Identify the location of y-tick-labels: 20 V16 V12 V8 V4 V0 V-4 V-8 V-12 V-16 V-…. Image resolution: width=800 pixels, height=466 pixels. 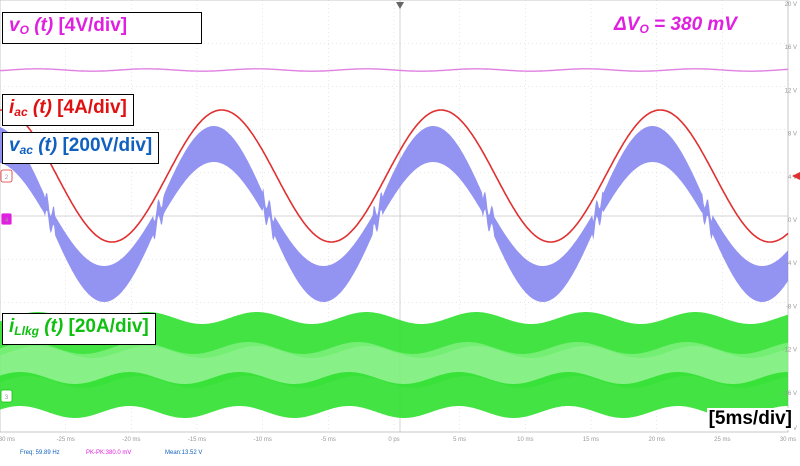
(790, 217).